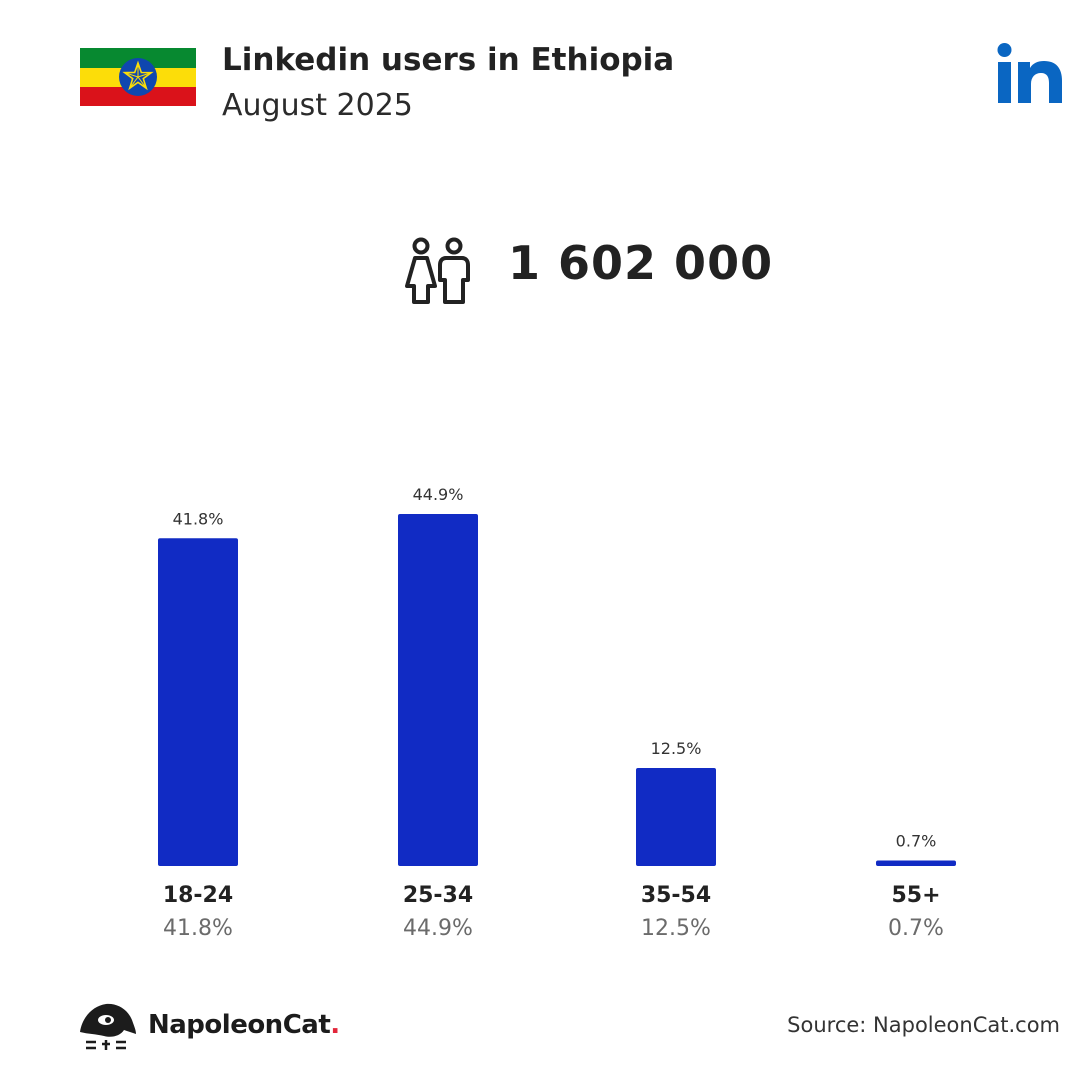 The image size is (1080, 1080). I want to click on bar-value-label: 12.5%, so click(676, 748).